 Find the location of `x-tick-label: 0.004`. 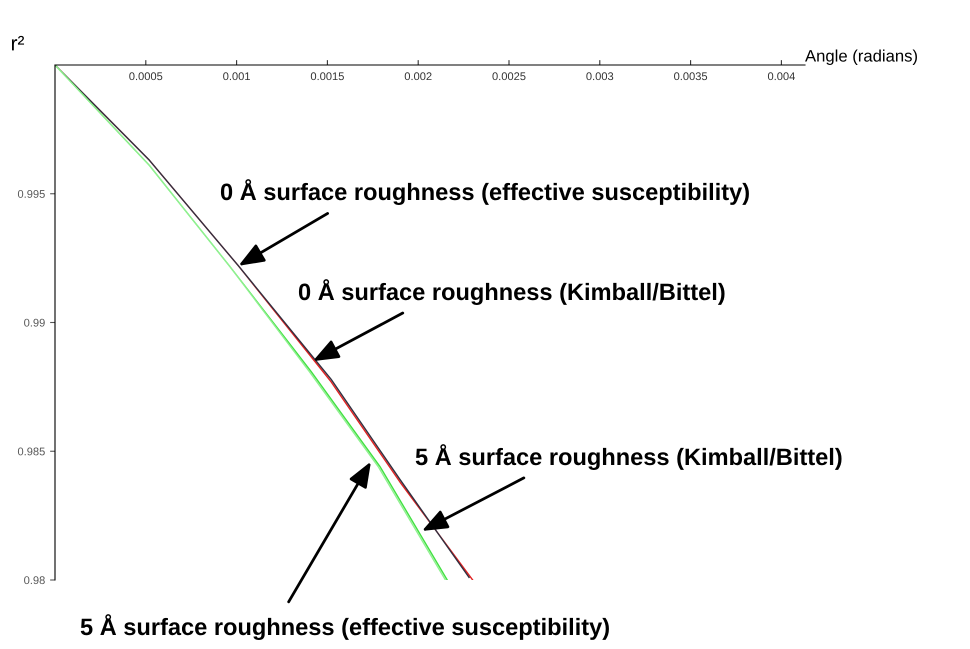

x-tick-label: 0.004 is located at coordinates (781, 76).